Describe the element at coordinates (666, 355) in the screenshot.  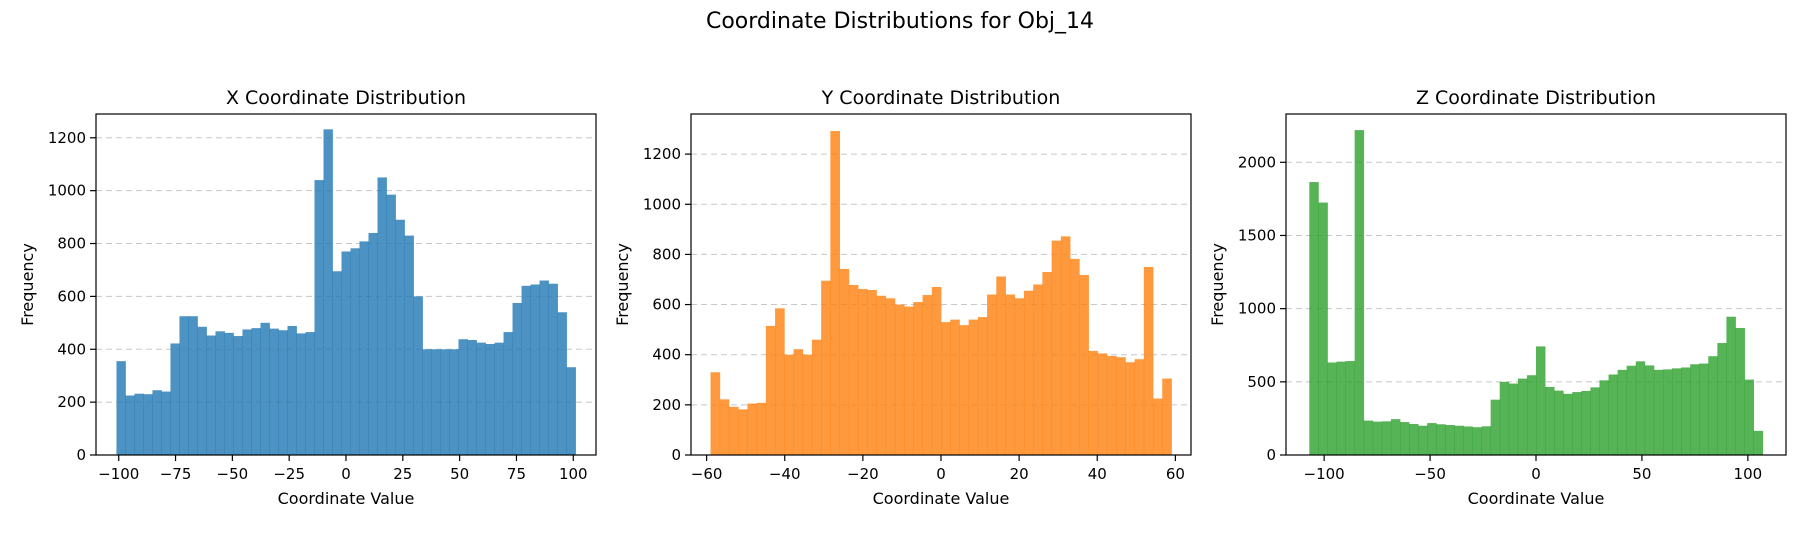
I see `y-tick-label: 400` at that location.